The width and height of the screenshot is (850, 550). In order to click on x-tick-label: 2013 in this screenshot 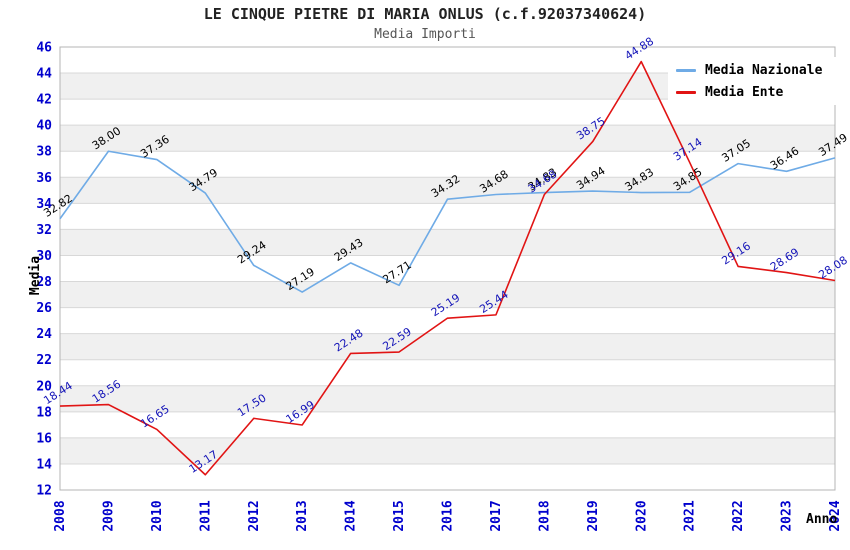, I will do `click(302, 515)`.